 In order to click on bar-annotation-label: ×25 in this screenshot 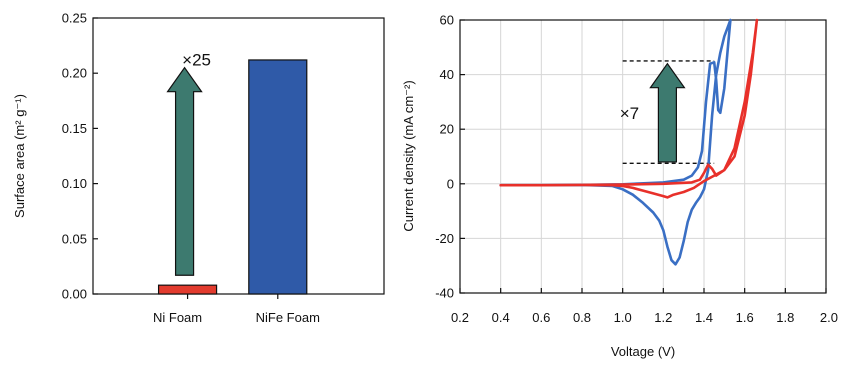, I will do `click(196, 60)`.